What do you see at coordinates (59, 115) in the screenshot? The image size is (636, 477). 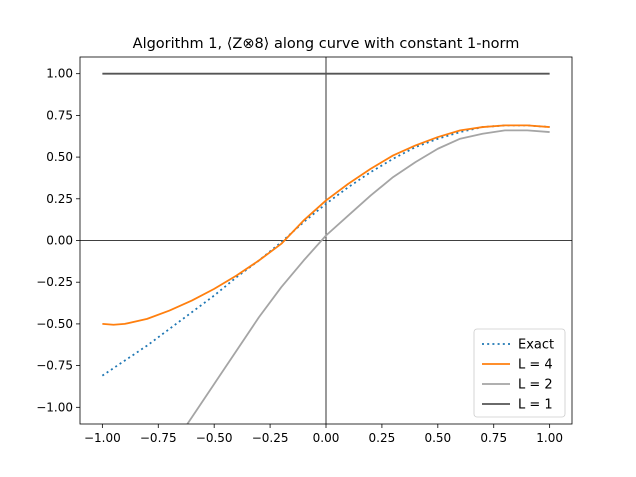 I see `y-tick-label: 0.75` at bounding box center [59, 115].